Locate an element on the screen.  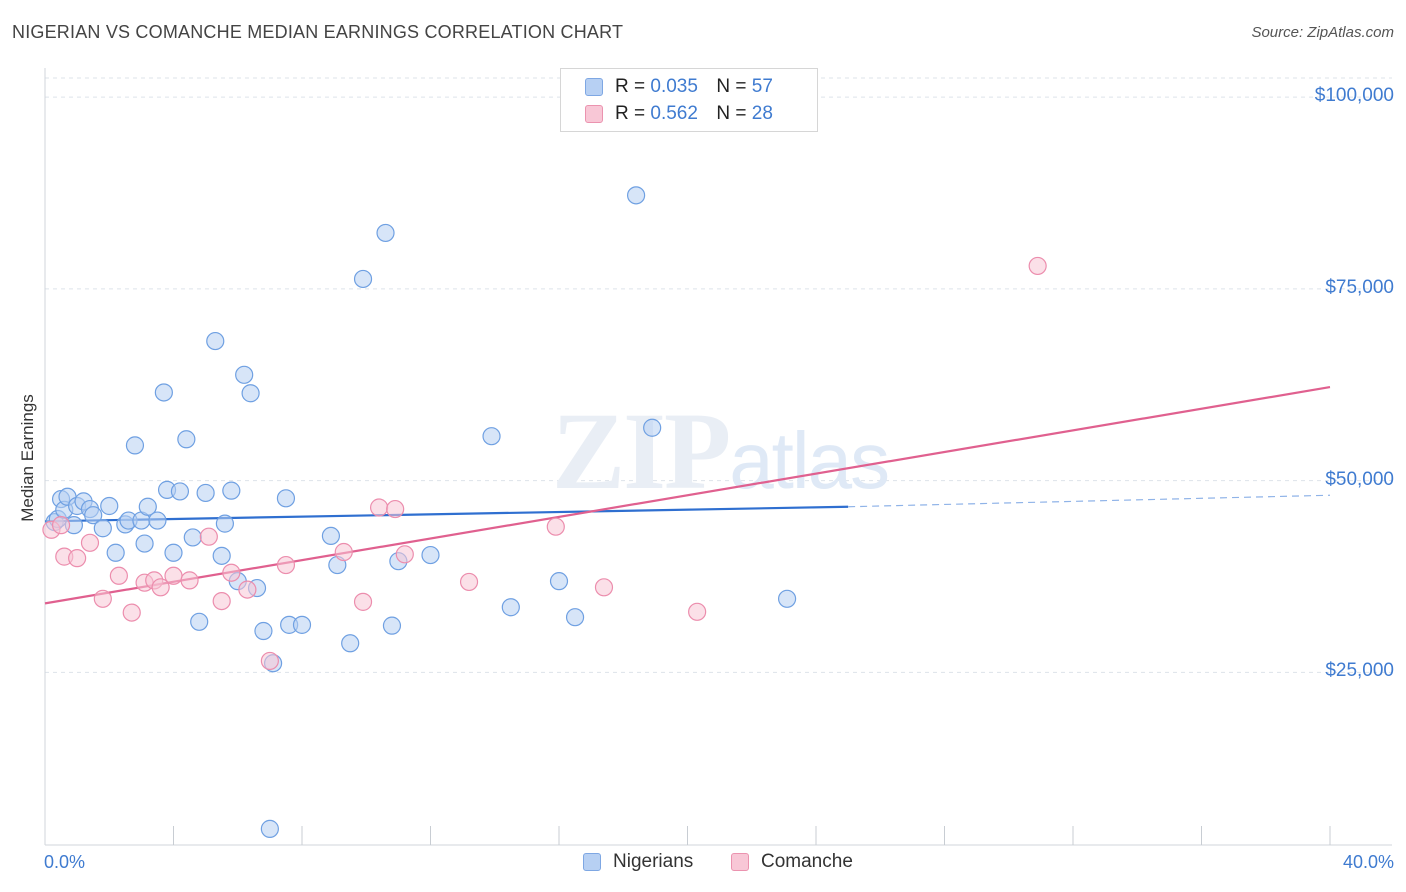
bottom-legend-nigerians: Nigerians is located at coordinates (638, 862).